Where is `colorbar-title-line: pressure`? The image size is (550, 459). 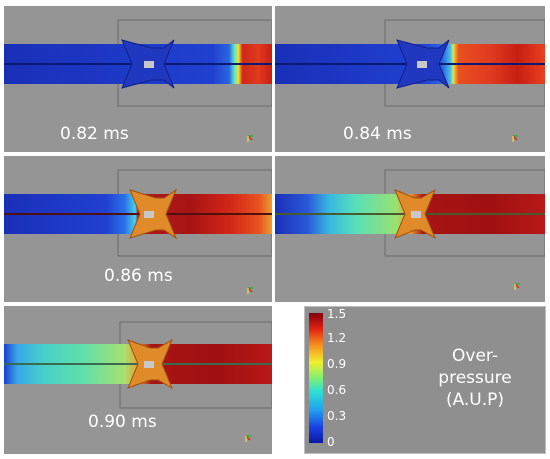 colorbar-title-line: pressure is located at coordinates (475, 378).